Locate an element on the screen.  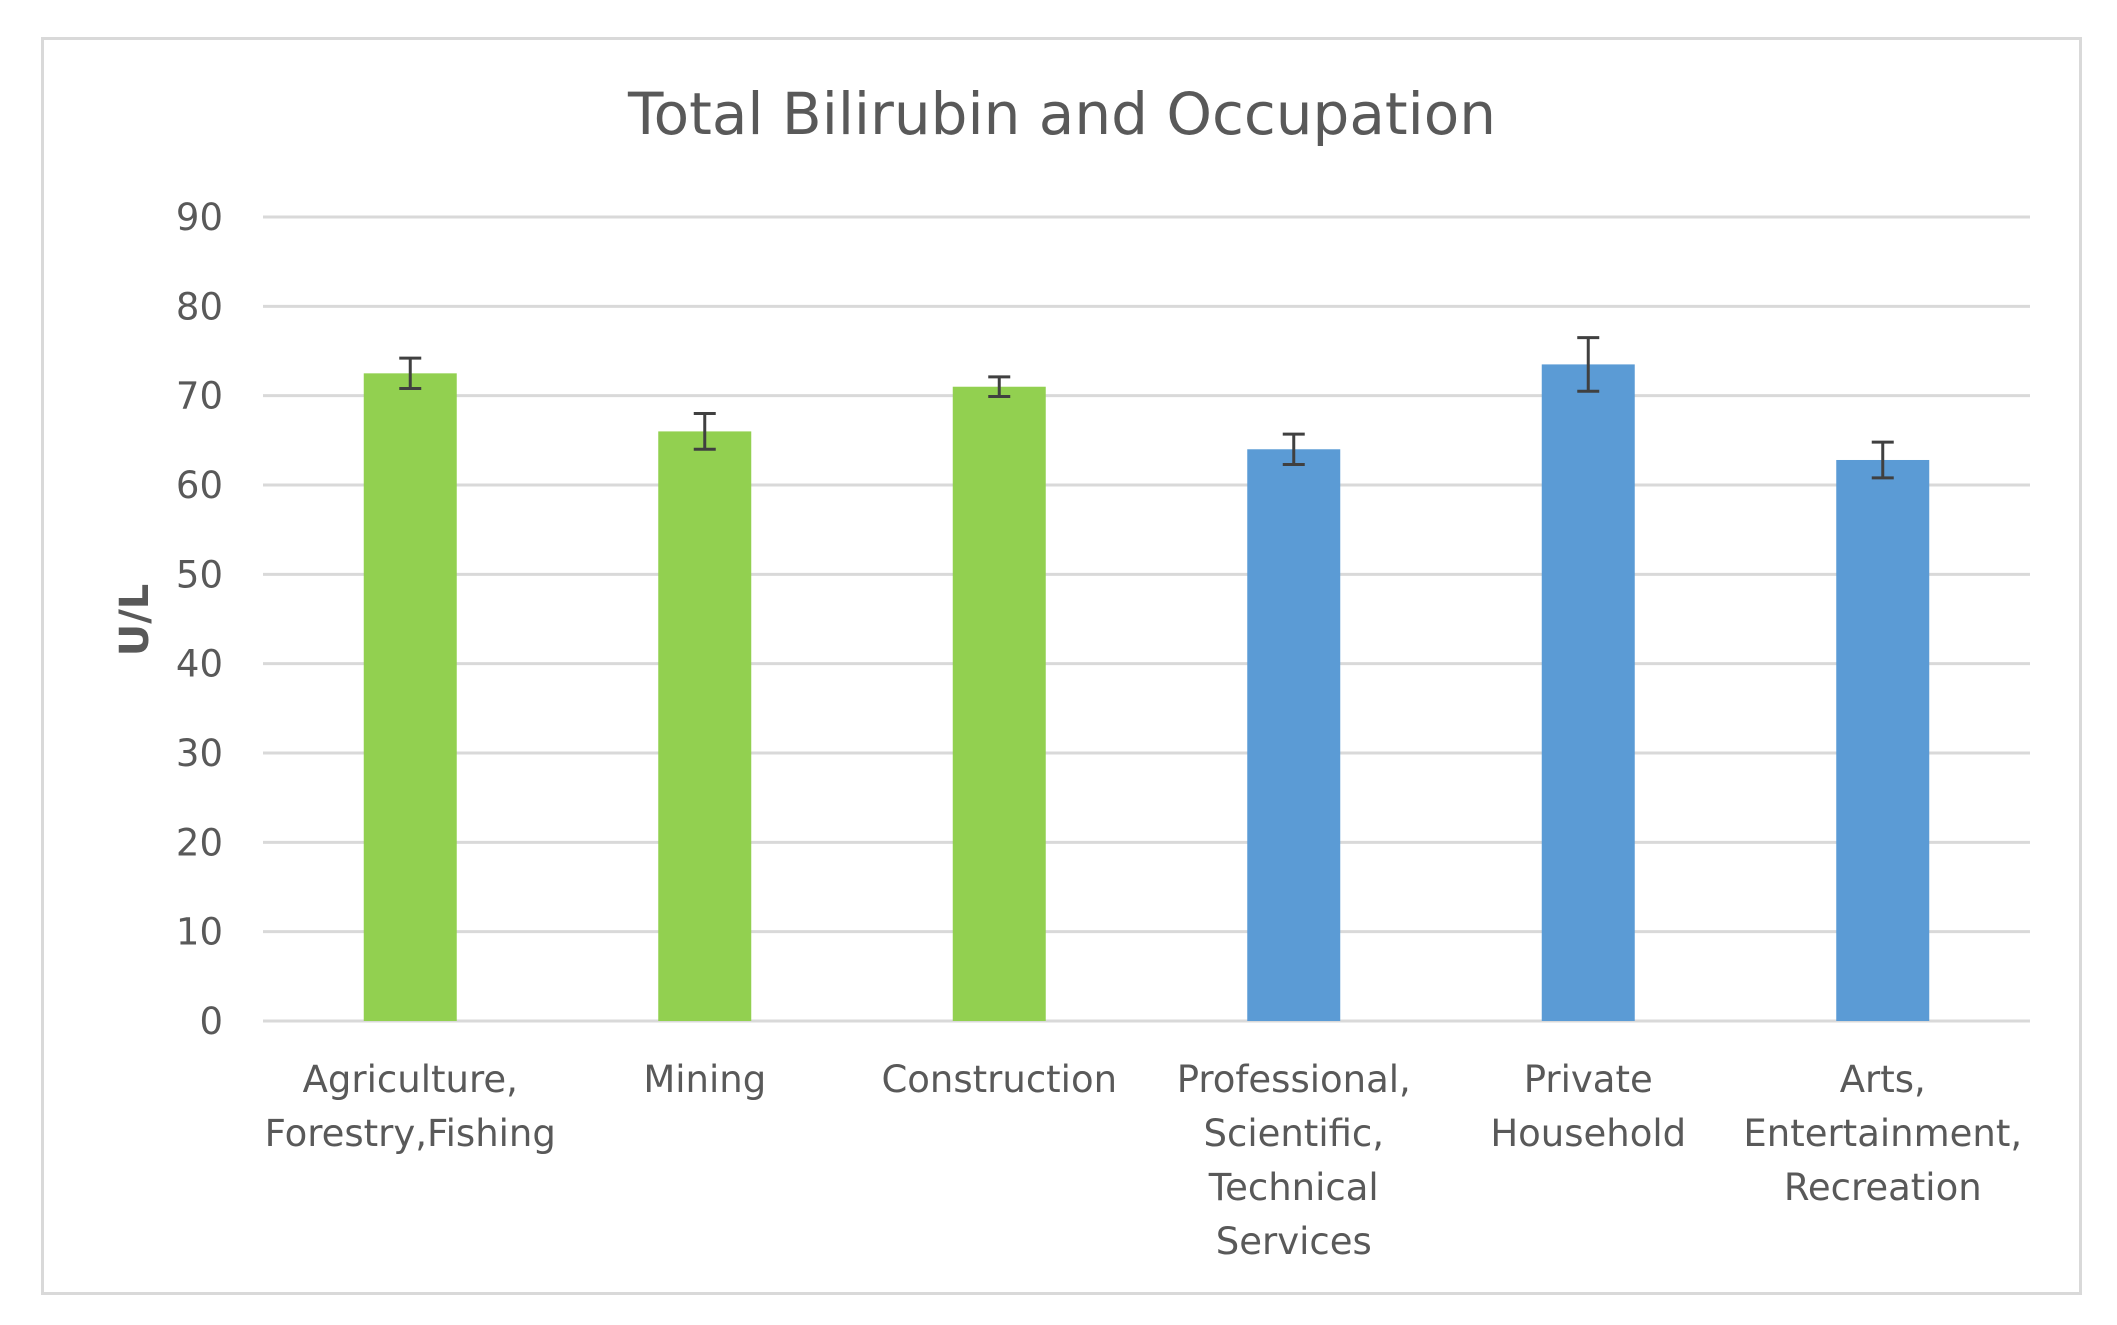
x-category-label-5: Arts, Entertainment, Recreation is located at coordinates (1882, 1133).